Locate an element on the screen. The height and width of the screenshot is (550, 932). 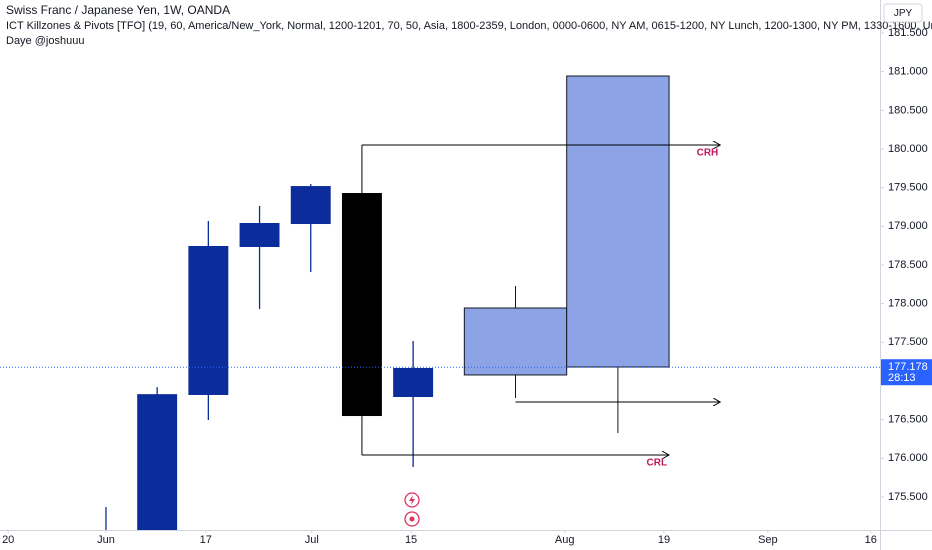
y-tick-label: 180.500 is located at coordinates (908, 110).